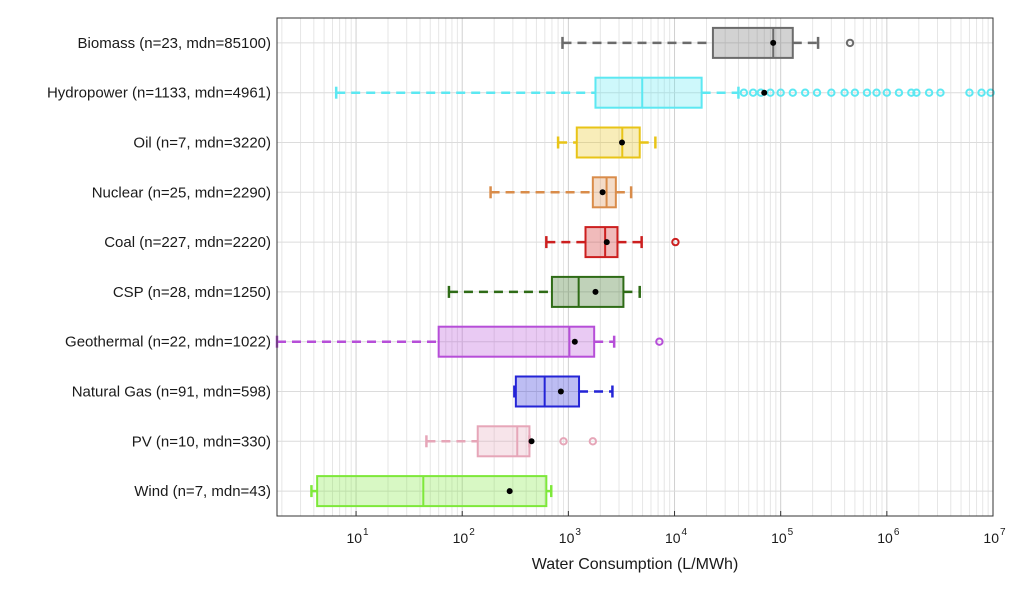 Image resolution: width=1024 pixels, height=597 pixels. Describe the element at coordinates (897, 532) in the screenshot. I see `x-tick-exponent: 6` at that location.